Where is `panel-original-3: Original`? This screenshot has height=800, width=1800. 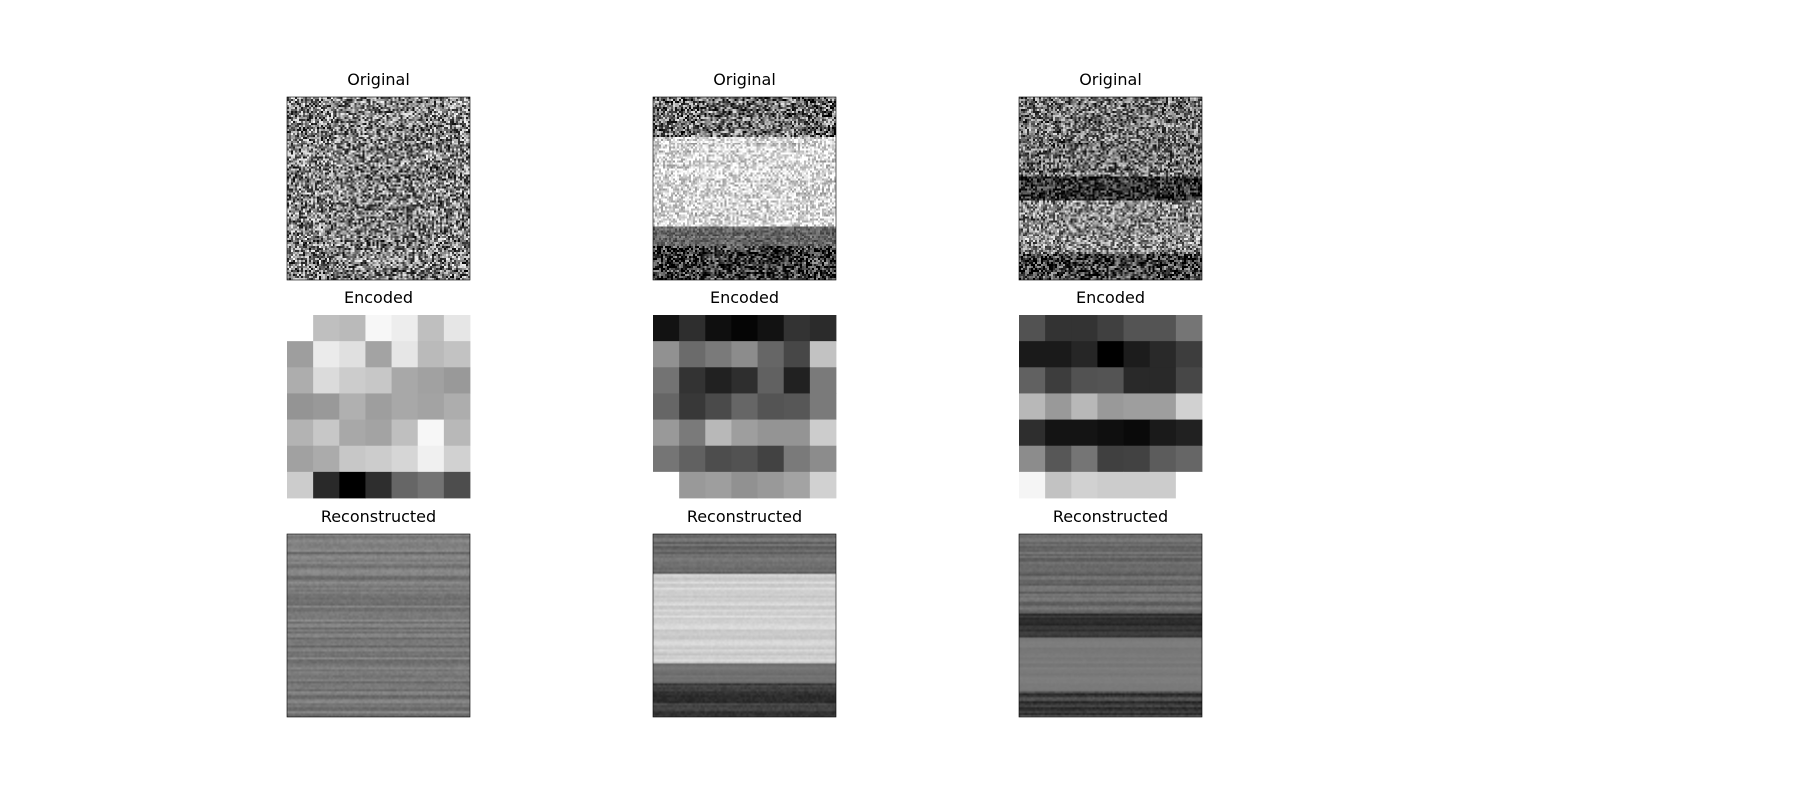
panel-original-3: Original is located at coordinates (1110, 175).